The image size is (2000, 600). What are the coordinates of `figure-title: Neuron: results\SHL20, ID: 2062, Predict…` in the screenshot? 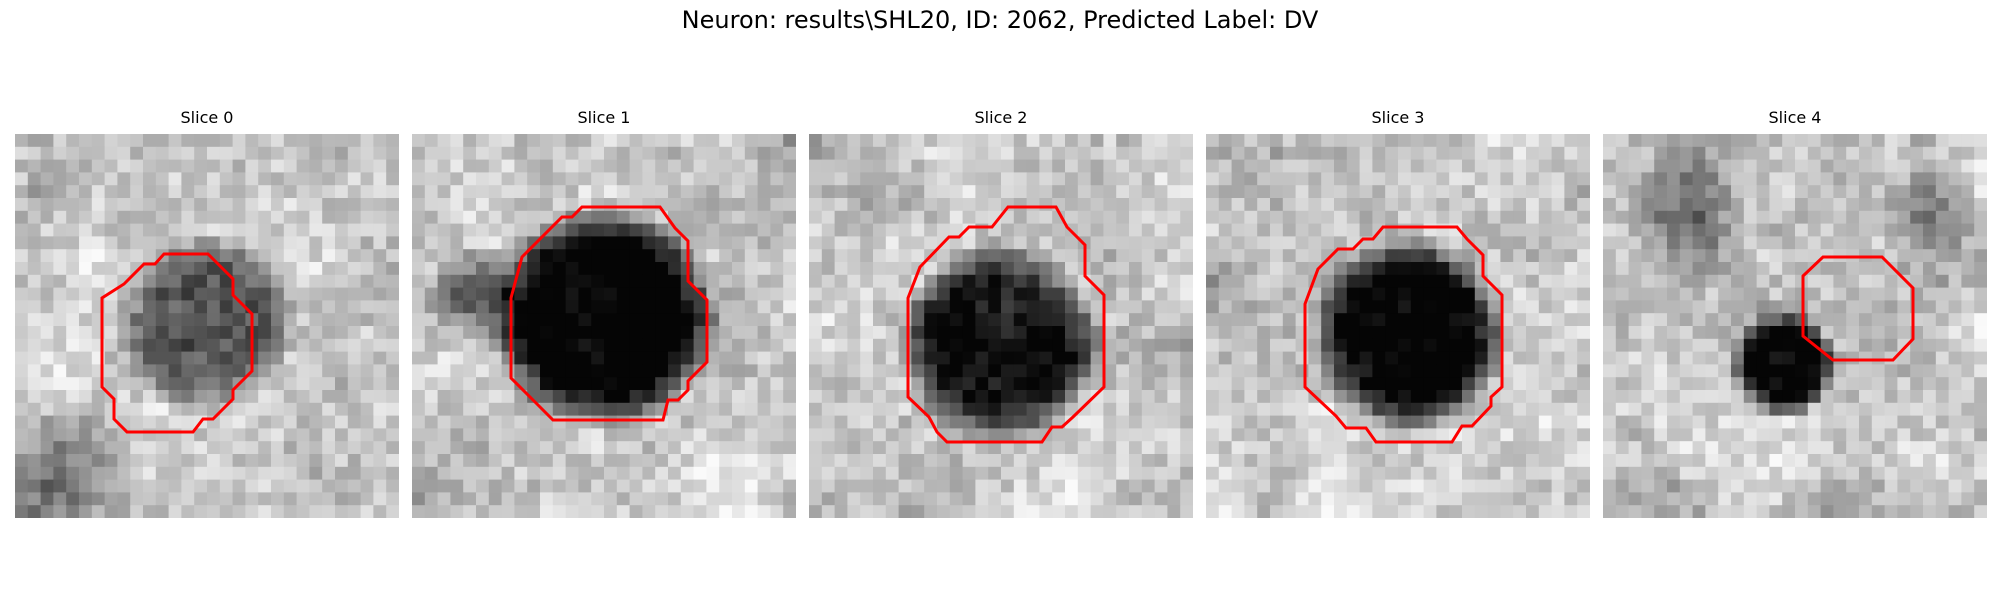 It's located at (1000, 20).